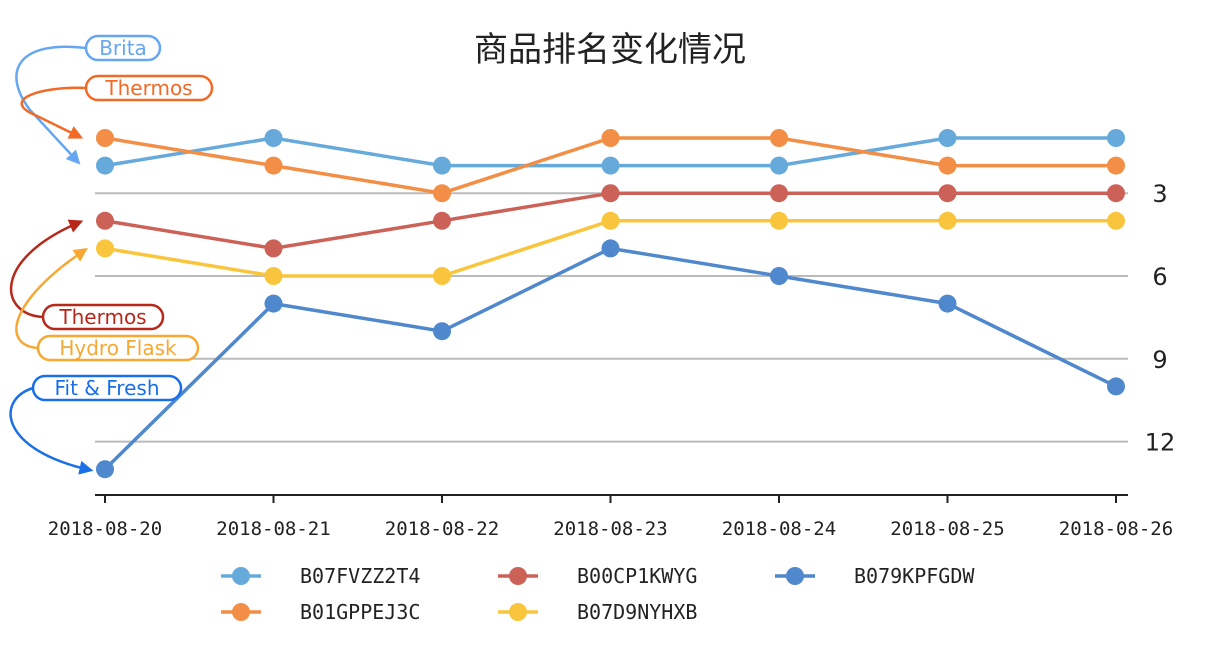  What do you see at coordinates (637, 576) in the screenshot?
I see `legend-label: B00CP1KWYG` at bounding box center [637, 576].